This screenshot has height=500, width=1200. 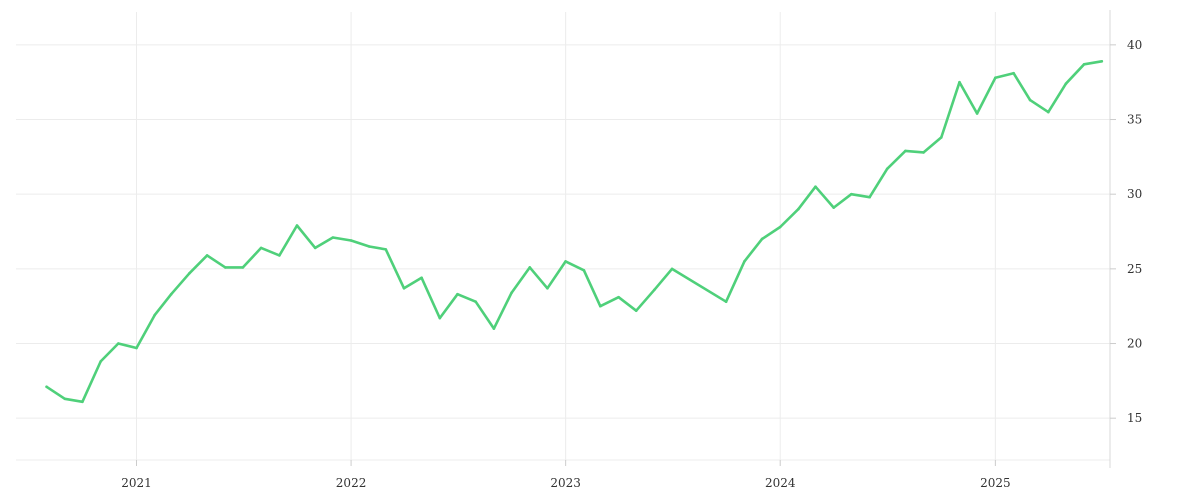 I want to click on x-tick-label: 2023, so click(x=565, y=483).